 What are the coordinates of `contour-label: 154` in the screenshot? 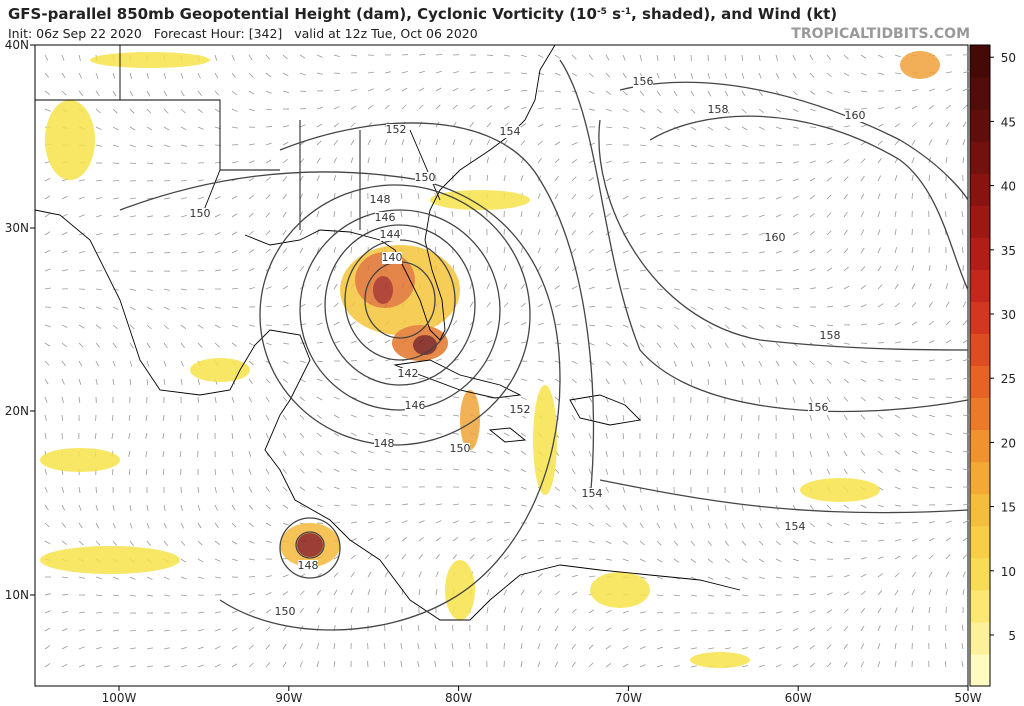 It's located at (510, 131).